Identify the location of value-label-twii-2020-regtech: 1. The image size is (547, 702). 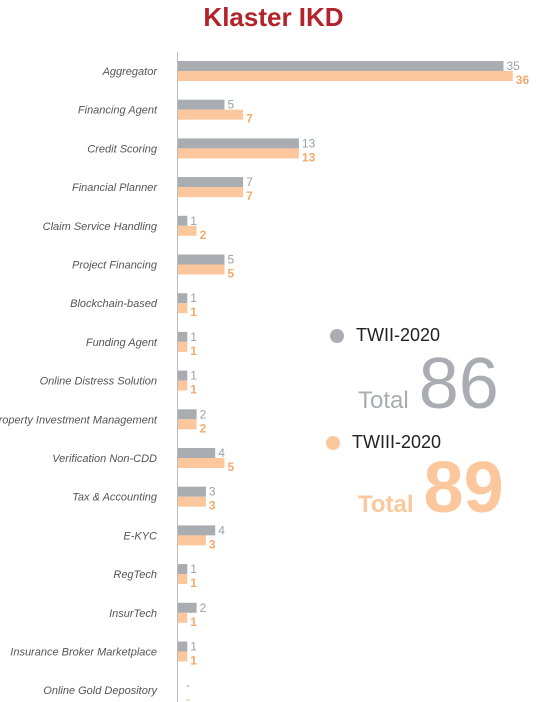
(193, 569).